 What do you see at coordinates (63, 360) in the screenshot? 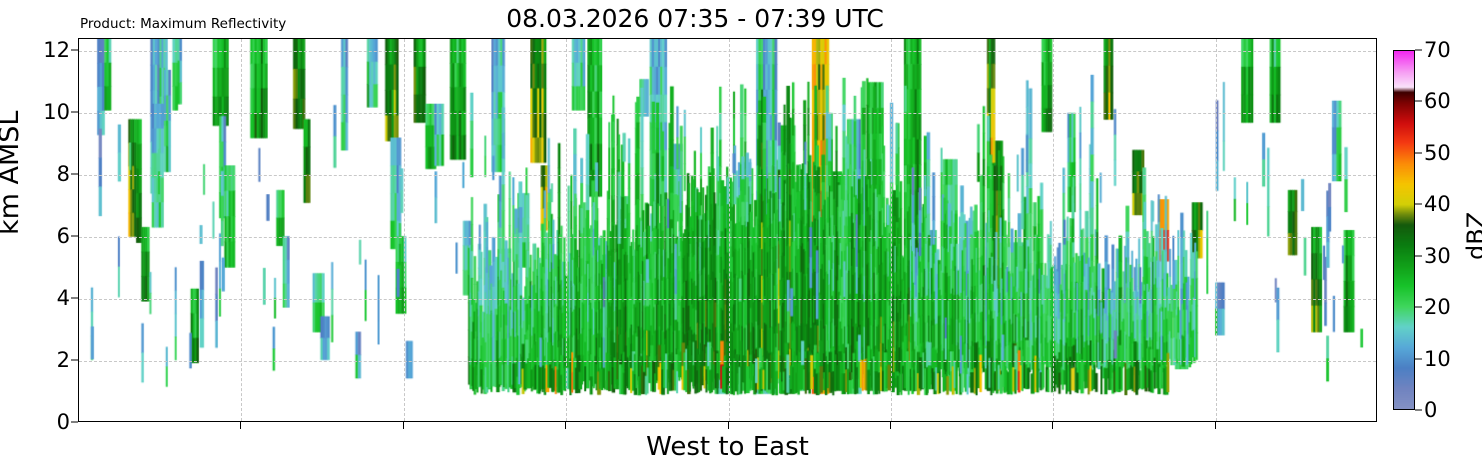
I see `y-axis-tick-label: 2` at bounding box center [63, 360].